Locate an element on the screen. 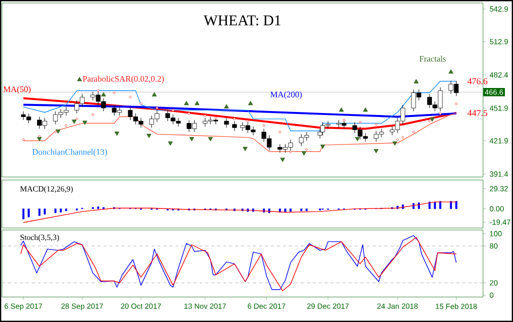 This screenshot has width=513, height=322. series-label: Fractals is located at coordinates (433, 59).